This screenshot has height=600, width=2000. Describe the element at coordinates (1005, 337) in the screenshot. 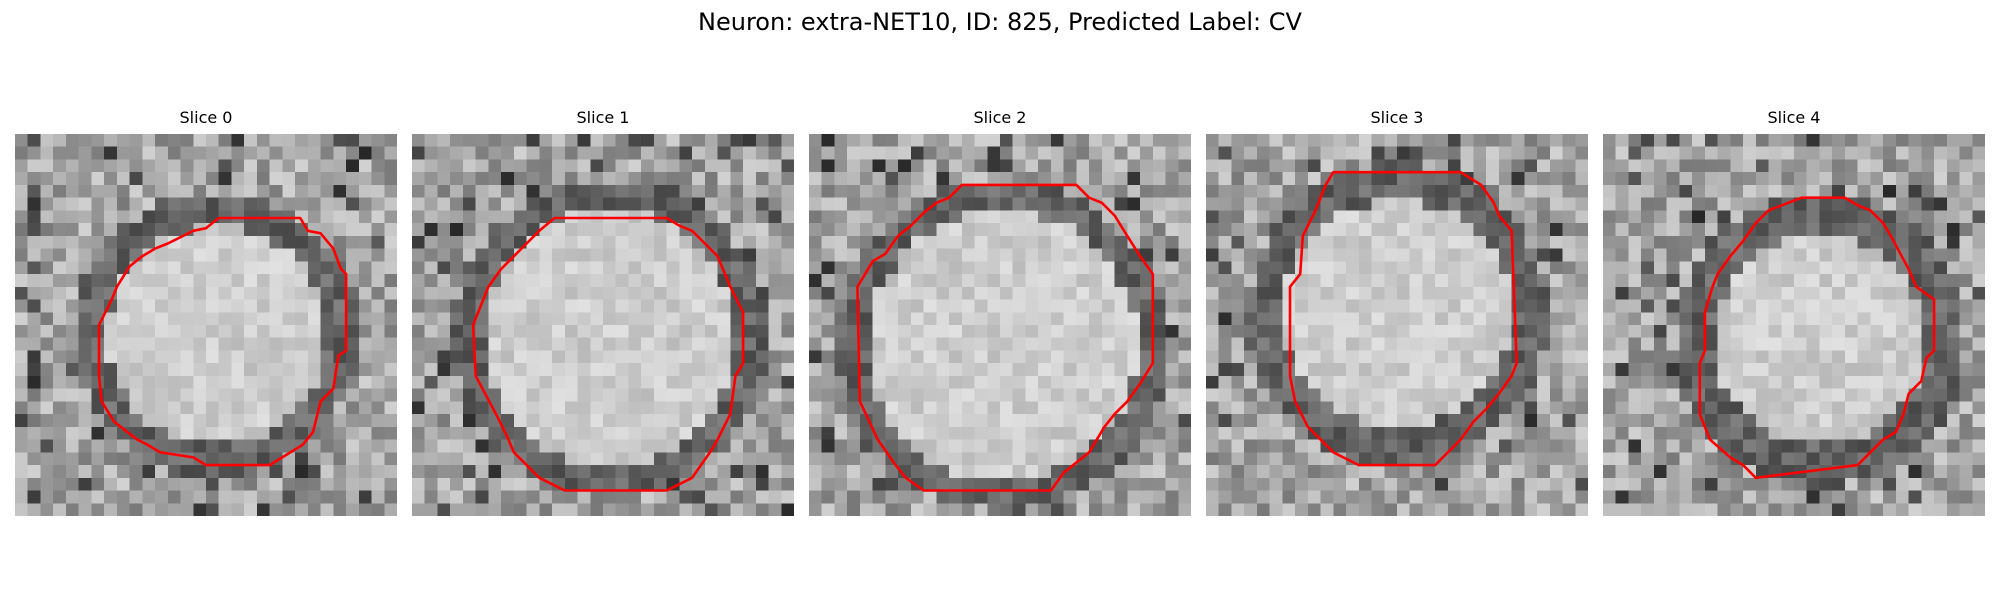

I see `slice-2-contour` at that location.